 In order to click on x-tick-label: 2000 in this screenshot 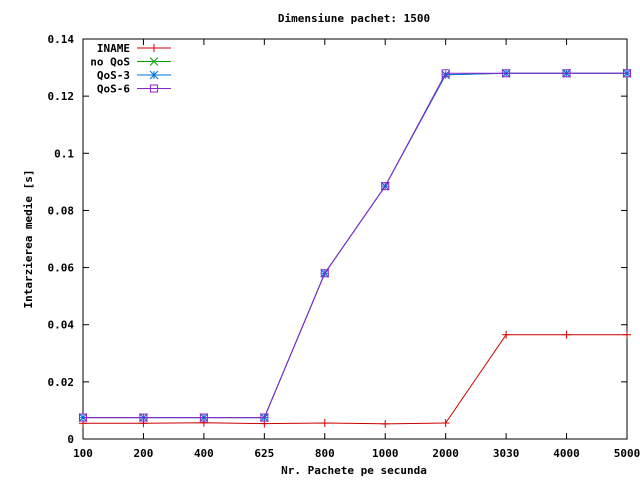, I will do `click(445, 453)`.